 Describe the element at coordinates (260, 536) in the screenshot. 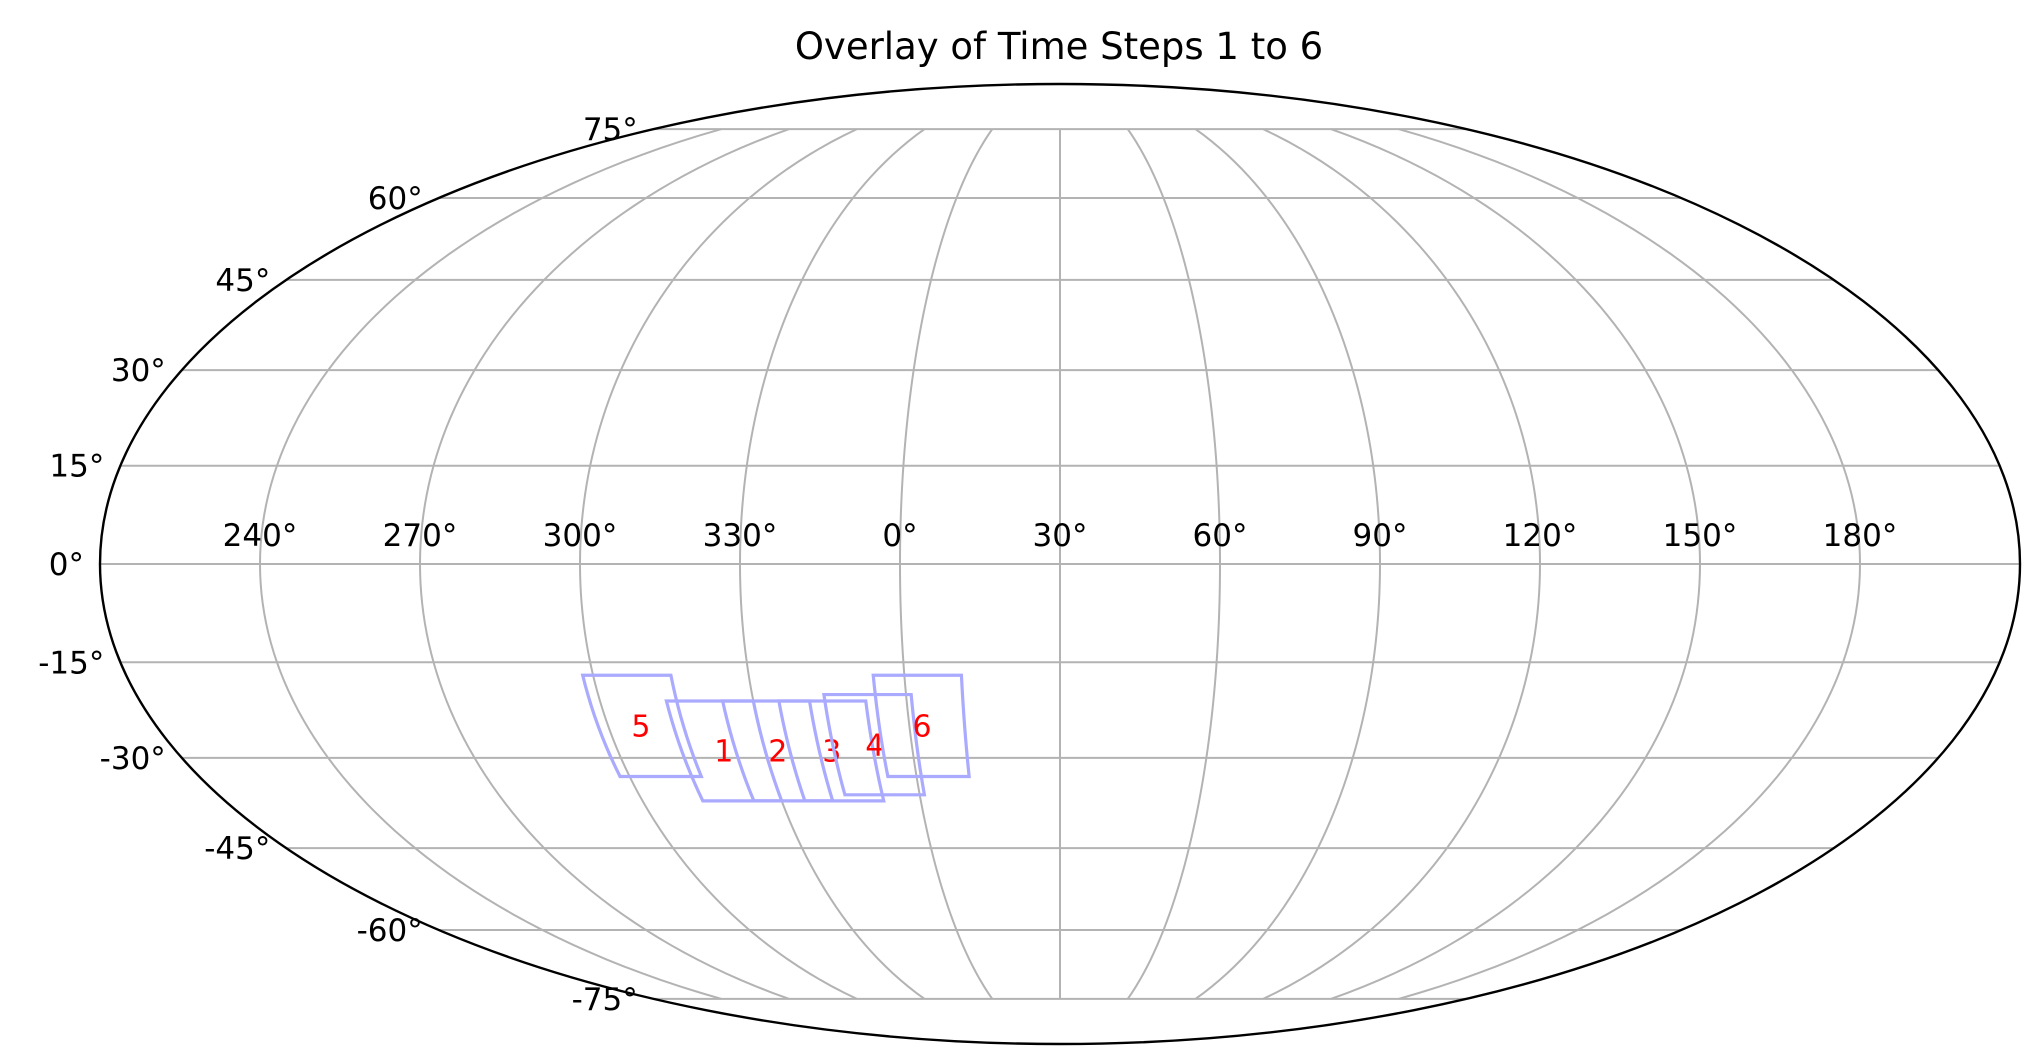

I see `lon-tick-label: 240°` at that location.